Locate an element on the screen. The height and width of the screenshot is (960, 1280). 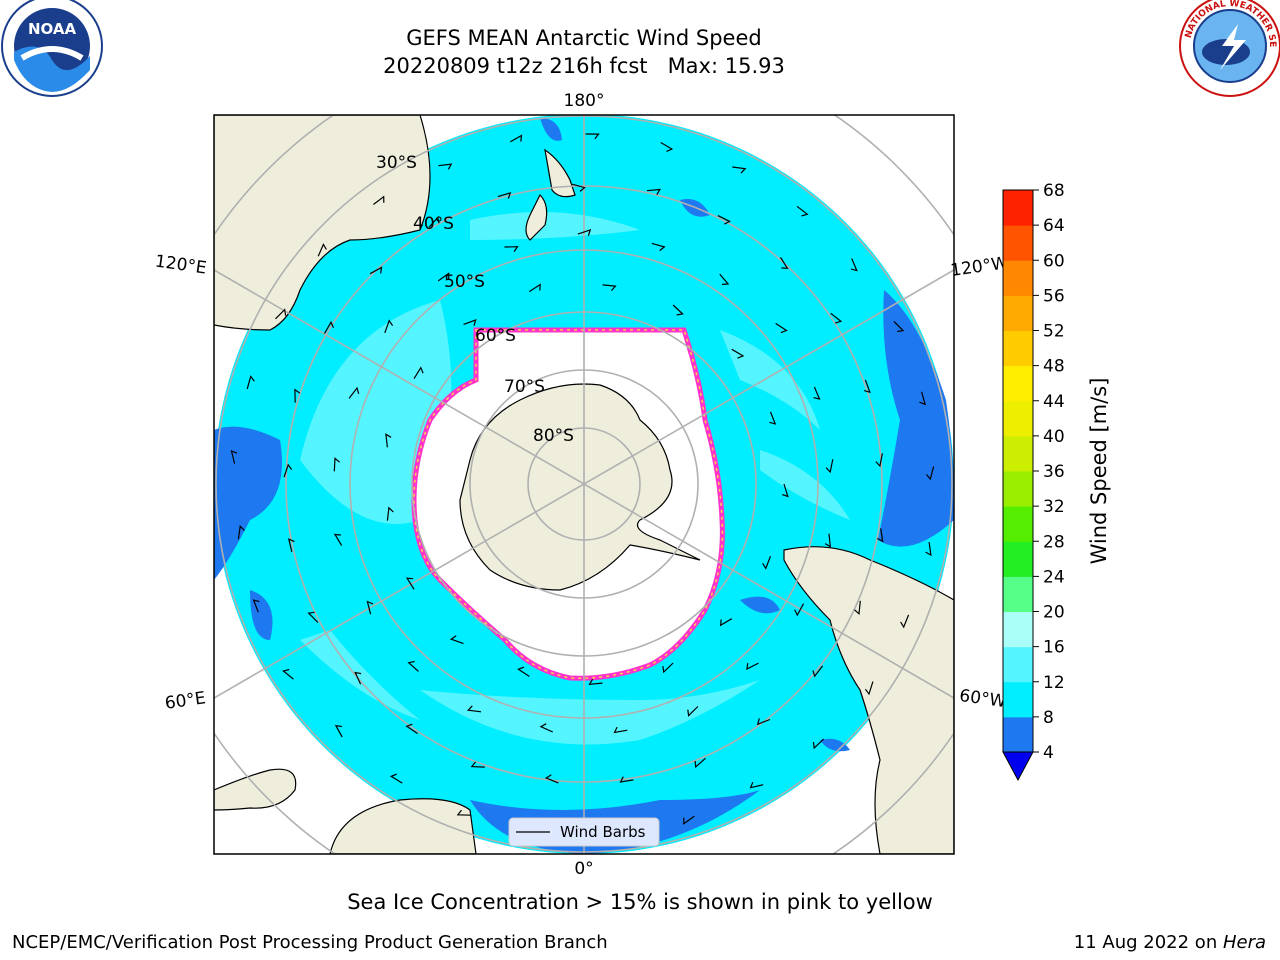
colorbar-tick-label: 56 is located at coordinates (1054, 296).